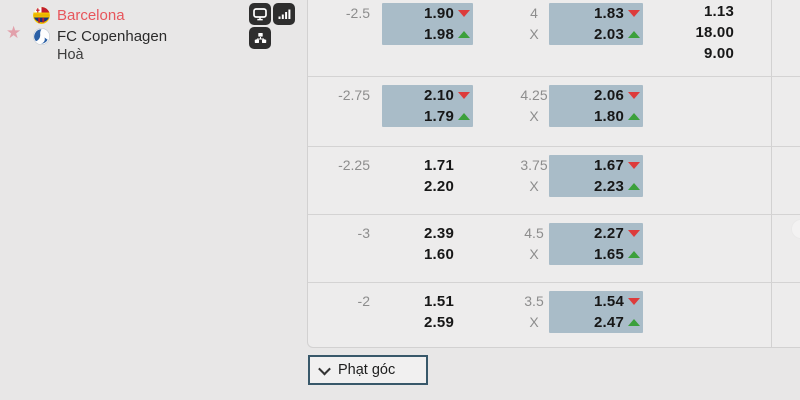  What do you see at coordinates (609, 301) in the screenshot?
I see `odds-value: 1.54` at bounding box center [609, 301].